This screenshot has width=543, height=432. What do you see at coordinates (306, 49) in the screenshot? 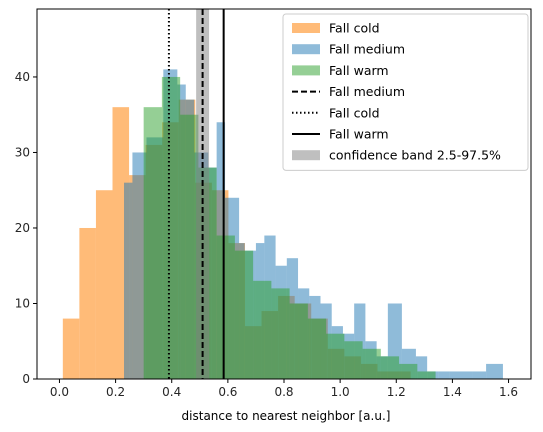
I see `legend-patch-fall-medium` at bounding box center [306, 49].